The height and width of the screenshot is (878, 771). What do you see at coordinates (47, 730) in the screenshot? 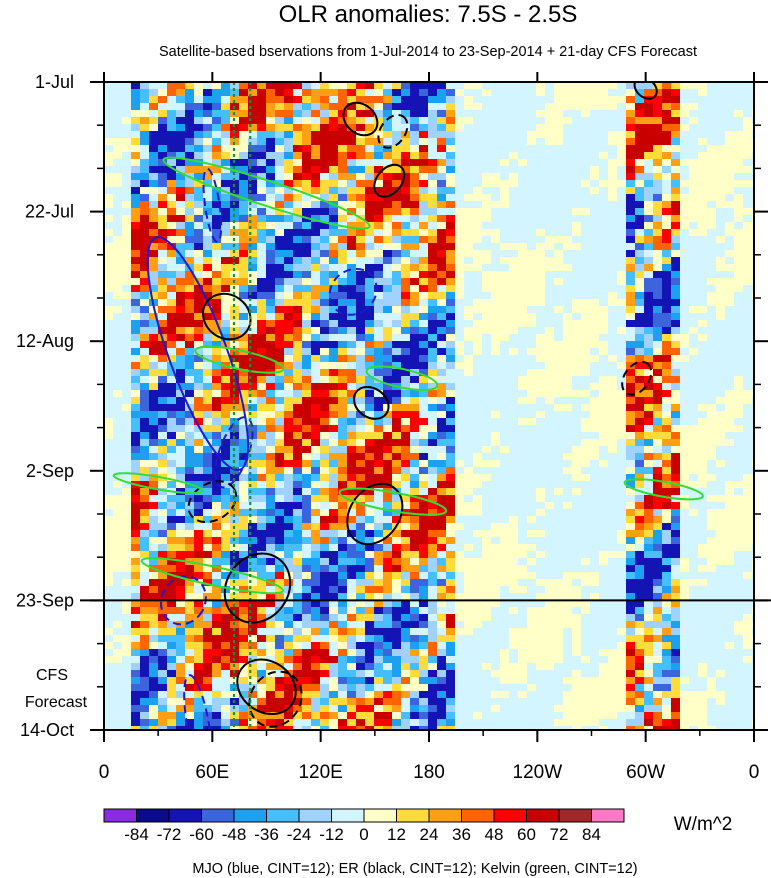
I see `y-tick-label: 14-Oct` at bounding box center [47, 730].